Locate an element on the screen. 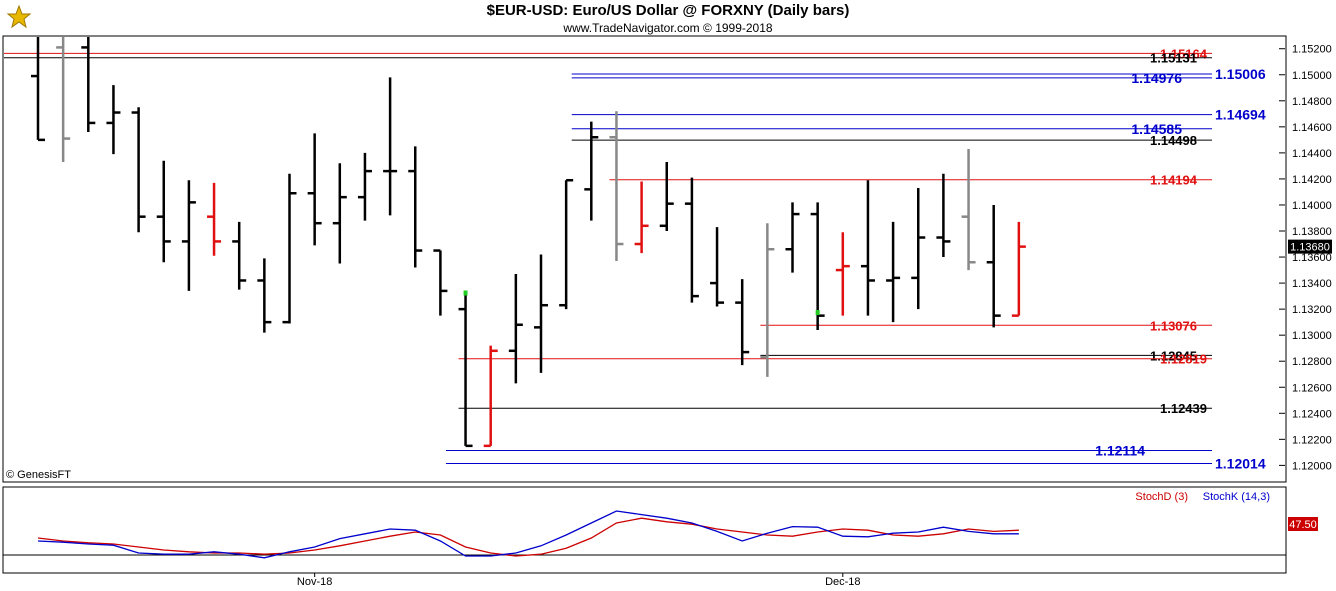 This screenshot has width=1336, height=591. level-label: 1.12114 is located at coordinates (1120, 451).